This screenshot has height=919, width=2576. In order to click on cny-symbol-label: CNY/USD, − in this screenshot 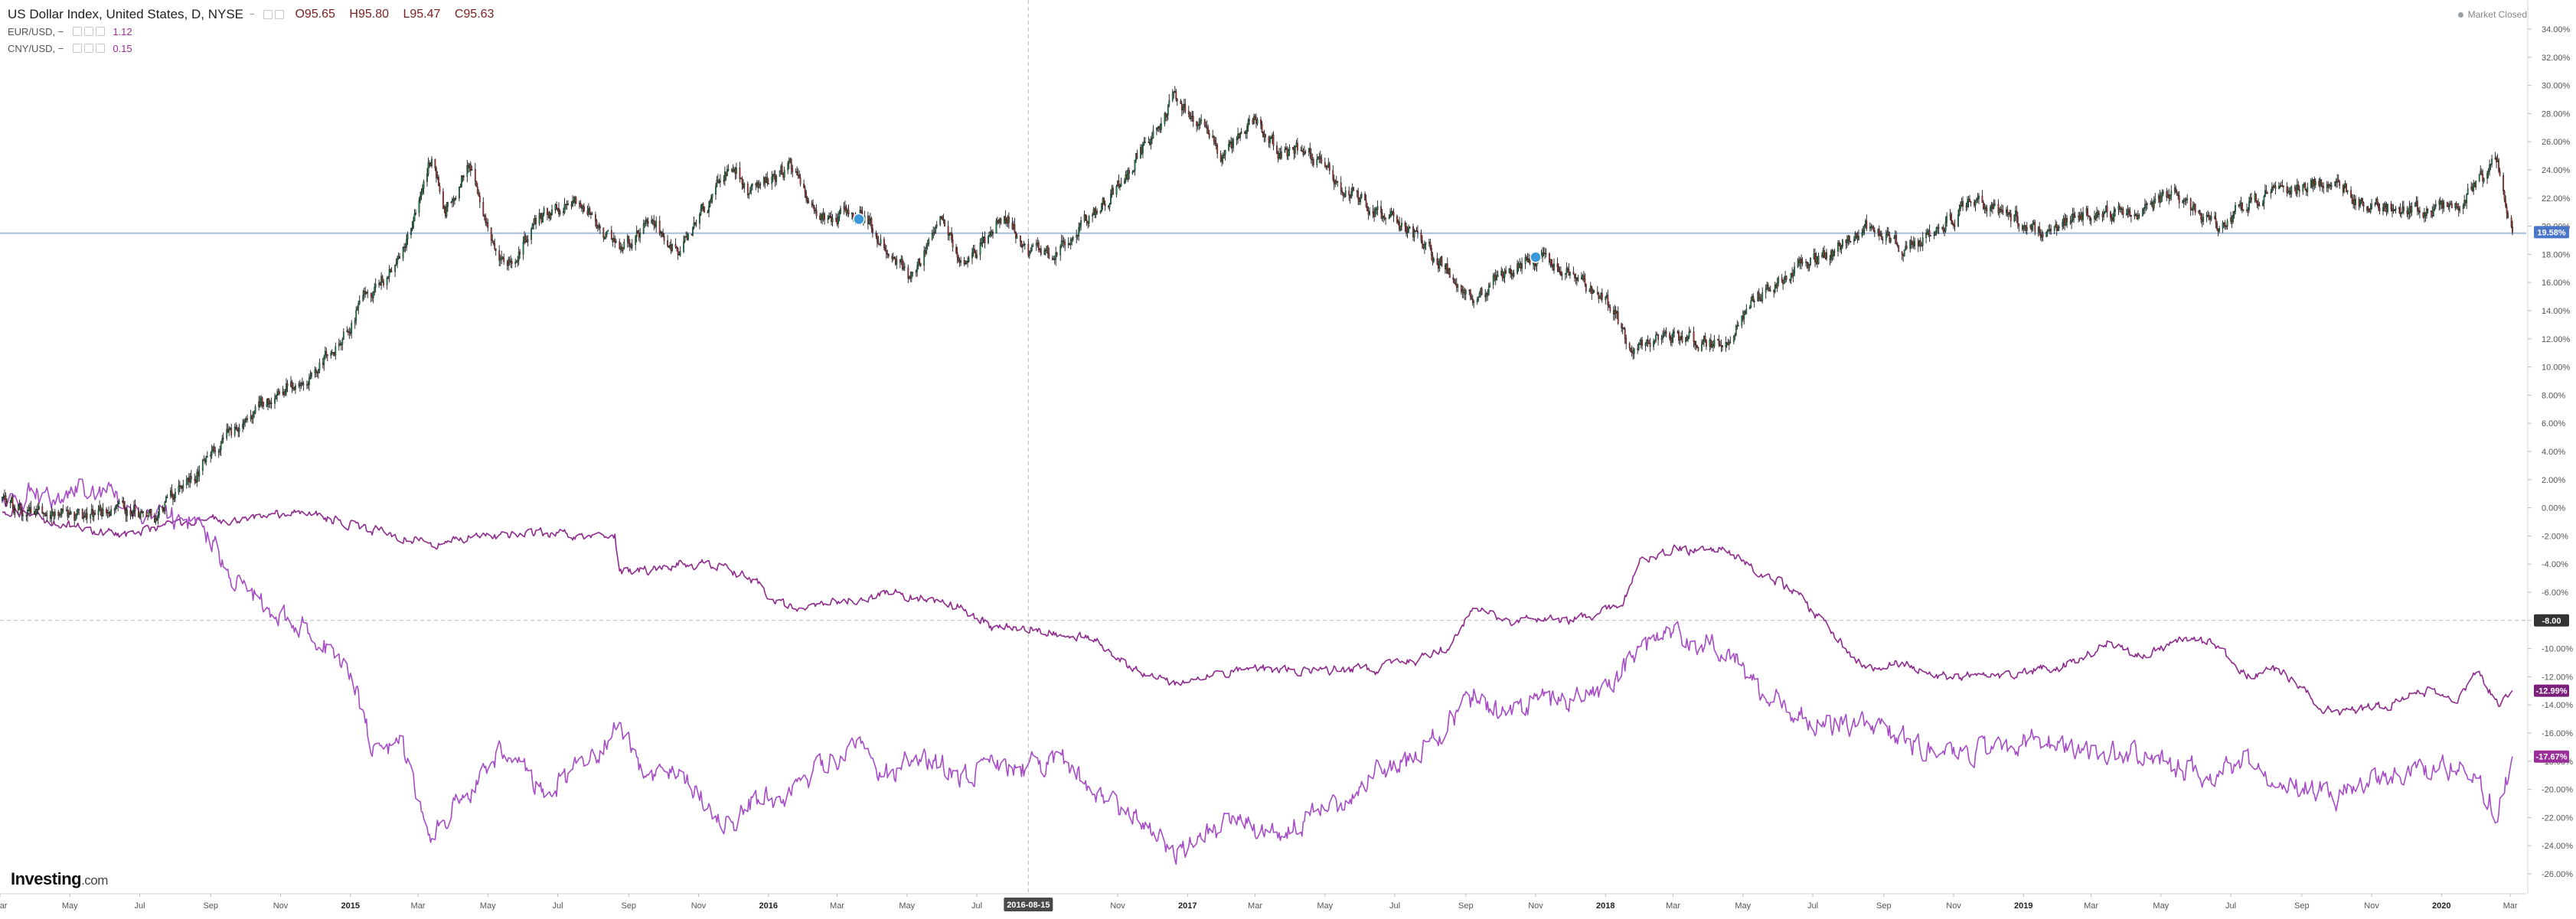, I will do `click(36, 48)`.